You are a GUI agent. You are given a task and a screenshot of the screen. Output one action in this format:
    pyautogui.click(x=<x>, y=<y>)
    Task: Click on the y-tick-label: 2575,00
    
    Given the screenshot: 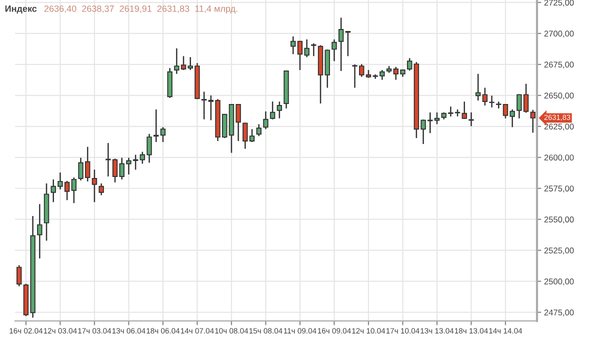 What is the action you would take?
    pyautogui.click(x=559, y=189)
    